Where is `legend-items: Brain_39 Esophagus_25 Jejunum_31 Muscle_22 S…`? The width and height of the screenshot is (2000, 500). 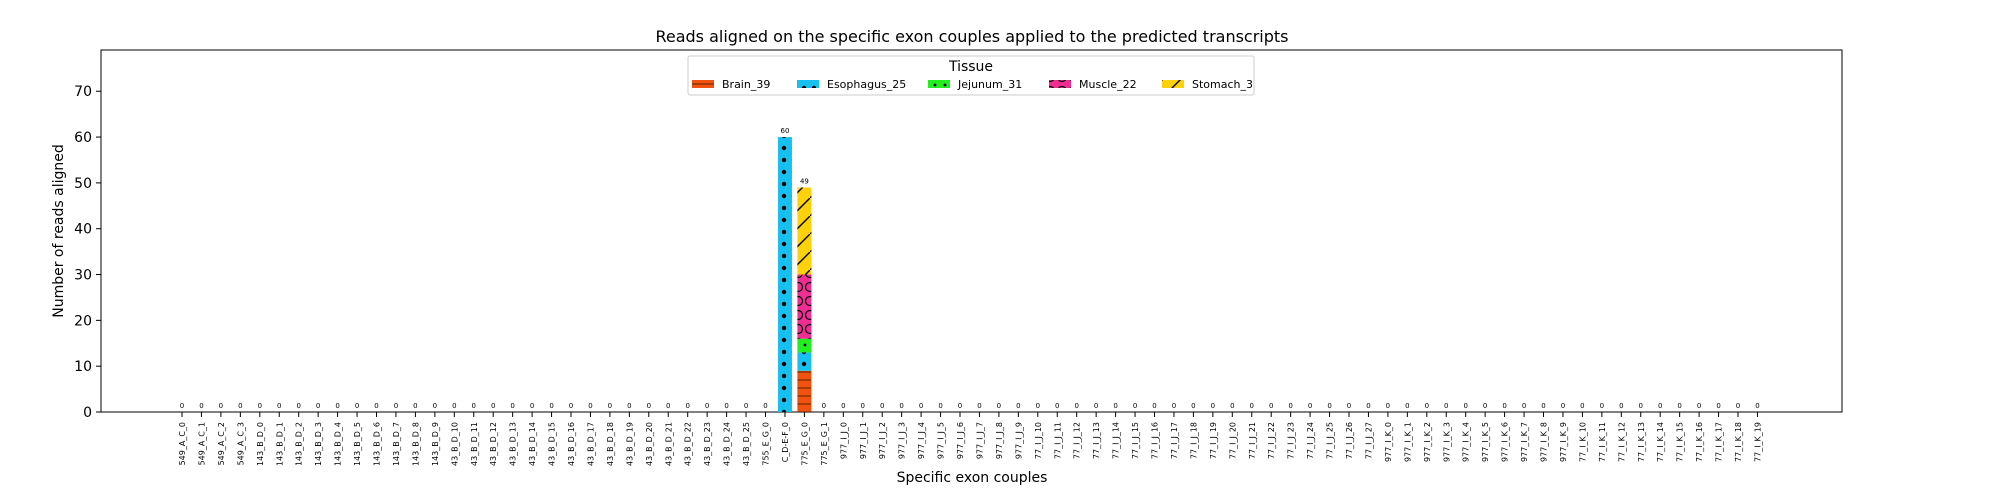
legend-items: Brain_39 Esophagus_25 Jejunum_31 Muscle_22 S… is located at coordinates (972, 84).